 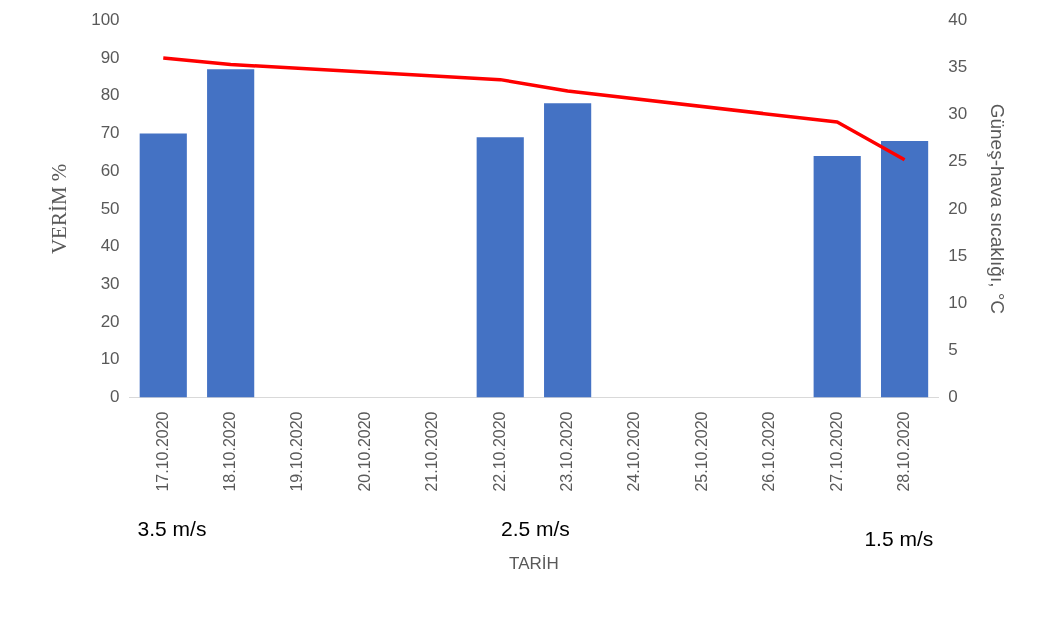 What do you see at coordinates (105, 19) in the screenshot?
I see `y-tick-label: 100` at bounding box center [105, 19].